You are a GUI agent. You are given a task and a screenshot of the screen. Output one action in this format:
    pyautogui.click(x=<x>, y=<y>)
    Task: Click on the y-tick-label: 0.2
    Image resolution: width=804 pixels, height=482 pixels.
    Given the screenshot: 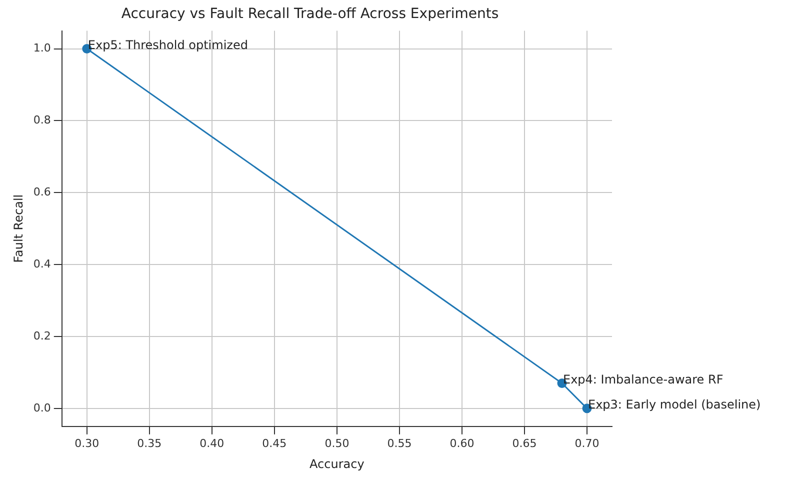 What is the action you would take?
    pyautogui.click(x=42, y=335)
    